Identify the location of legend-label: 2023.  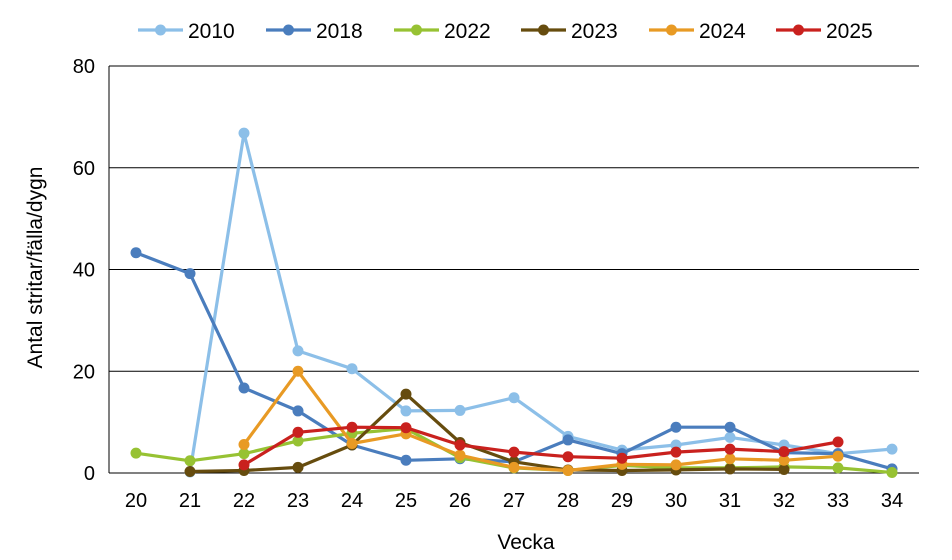
(594, 31).